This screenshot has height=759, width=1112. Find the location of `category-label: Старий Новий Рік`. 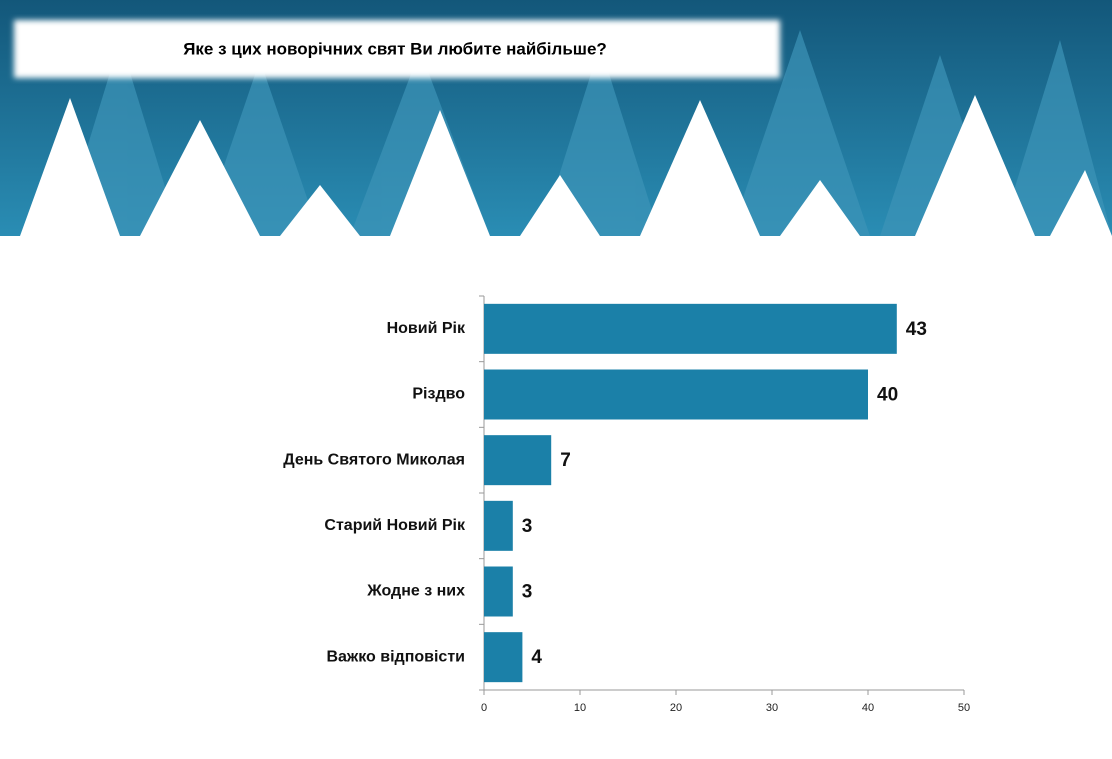

category-label: Старий Новий Рік is located at coordinates (395, 525).